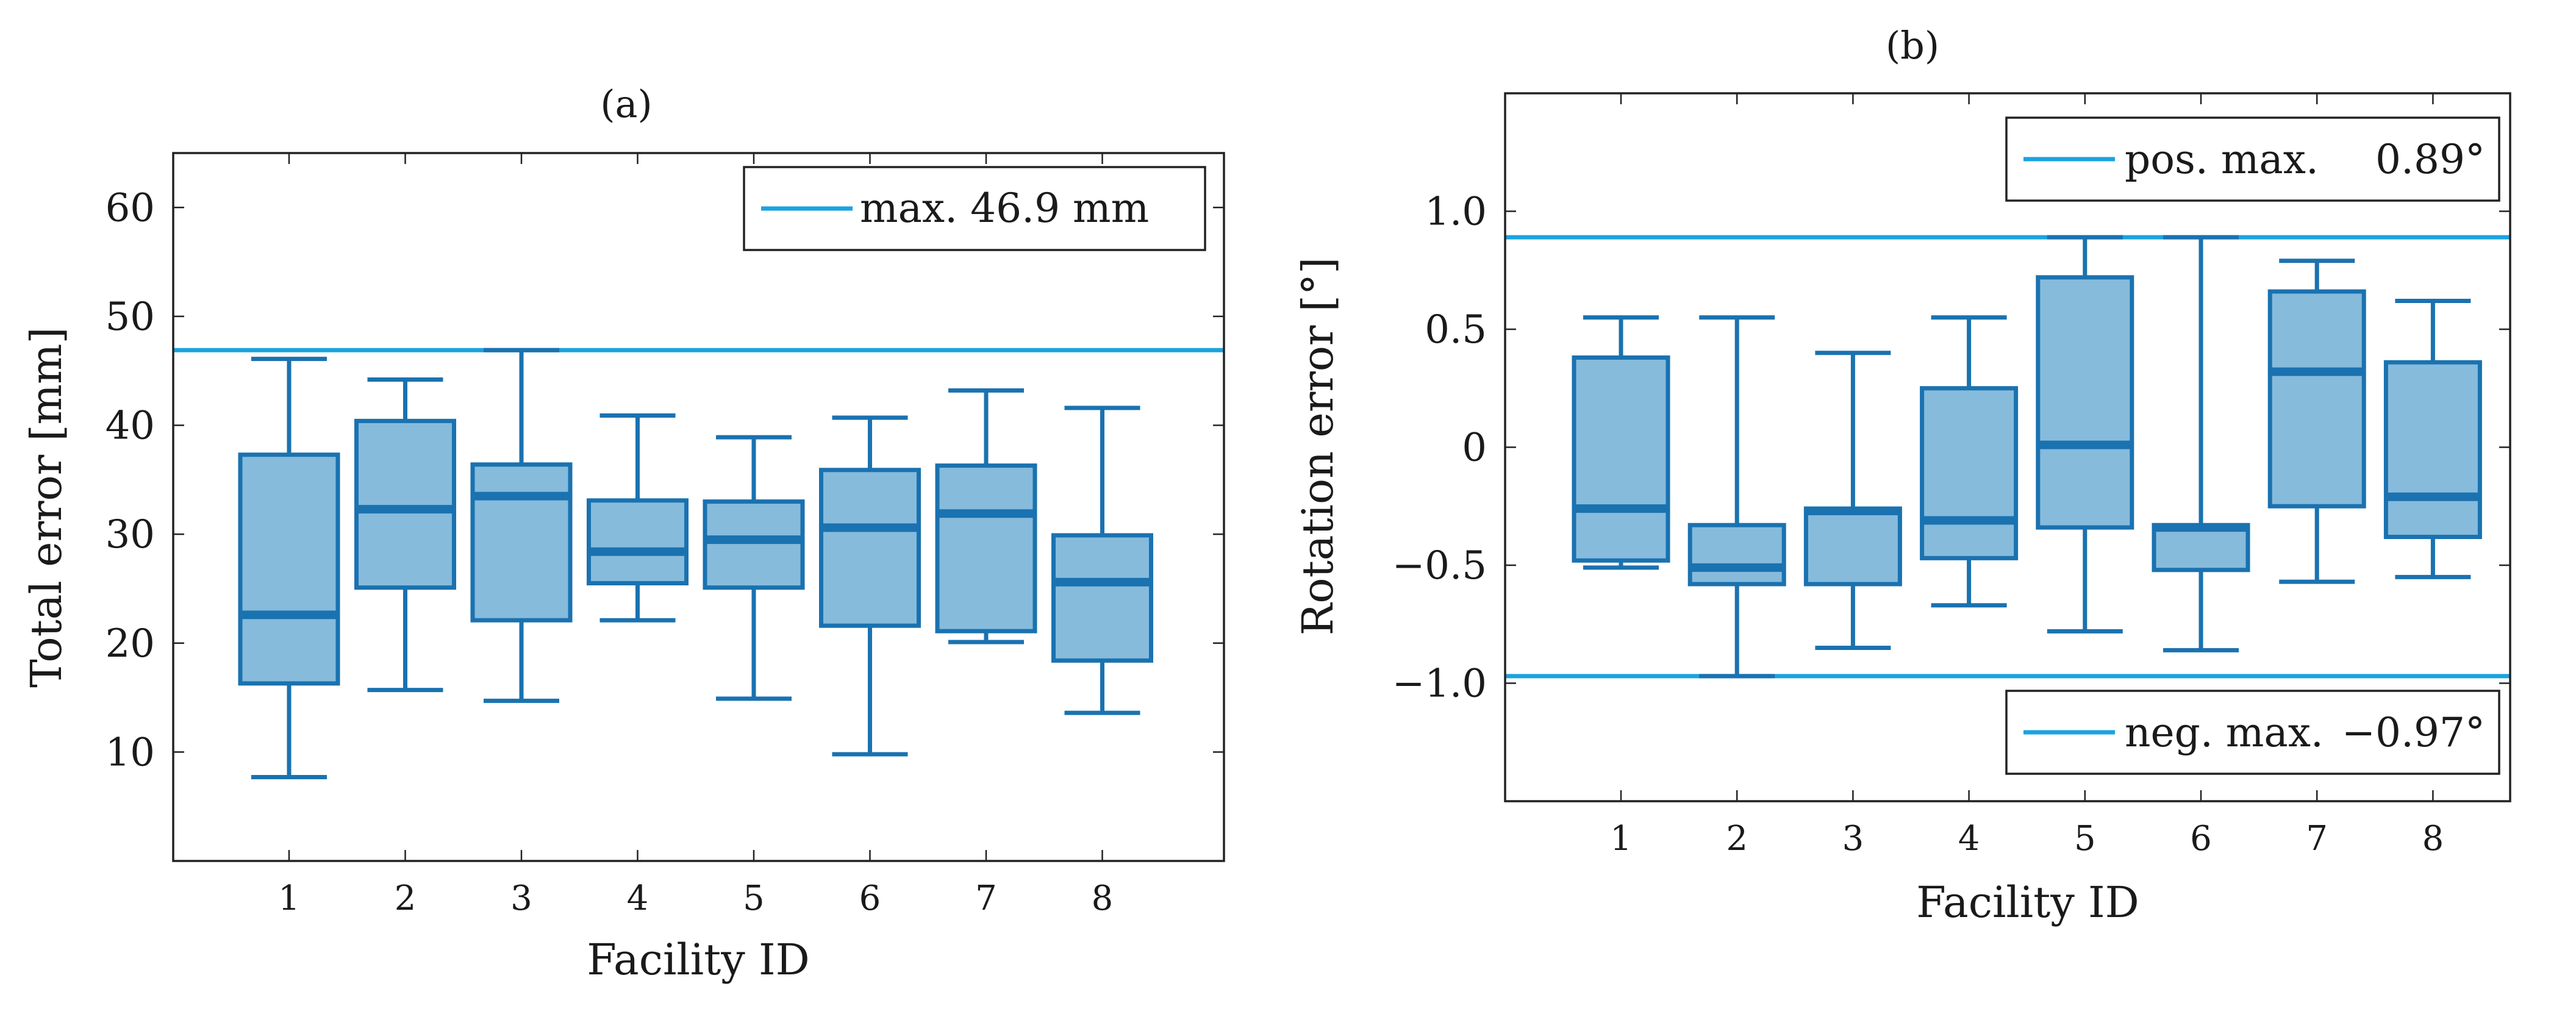 The image size is (2576, 1014). I want to click on panel-a-xtick-label: 8, so click(1103, 898).